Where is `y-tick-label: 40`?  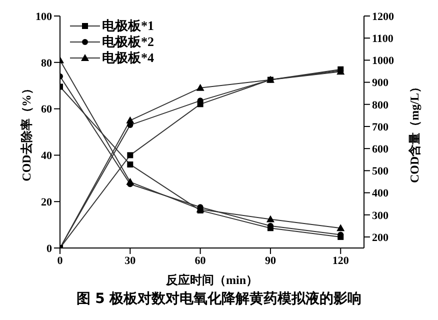 y-tick-label: 40 is located at coordinates (46, 156).